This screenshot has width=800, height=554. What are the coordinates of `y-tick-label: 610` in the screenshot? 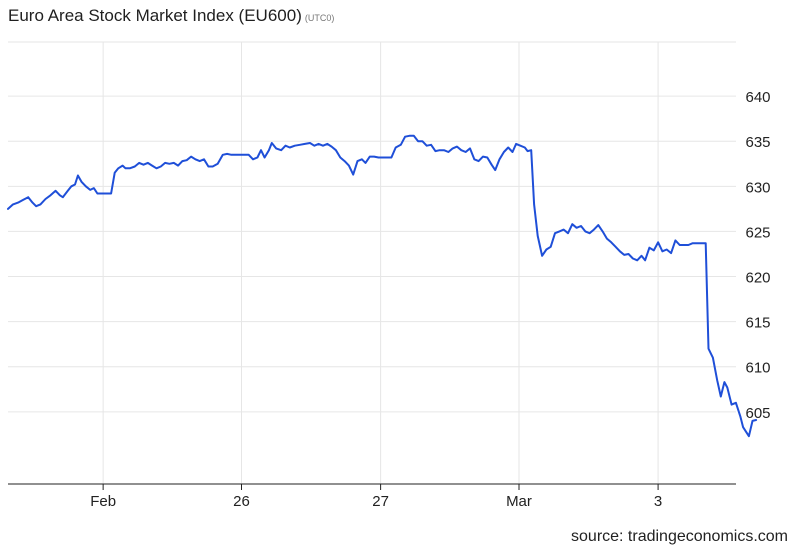 It's located at (757, 368).